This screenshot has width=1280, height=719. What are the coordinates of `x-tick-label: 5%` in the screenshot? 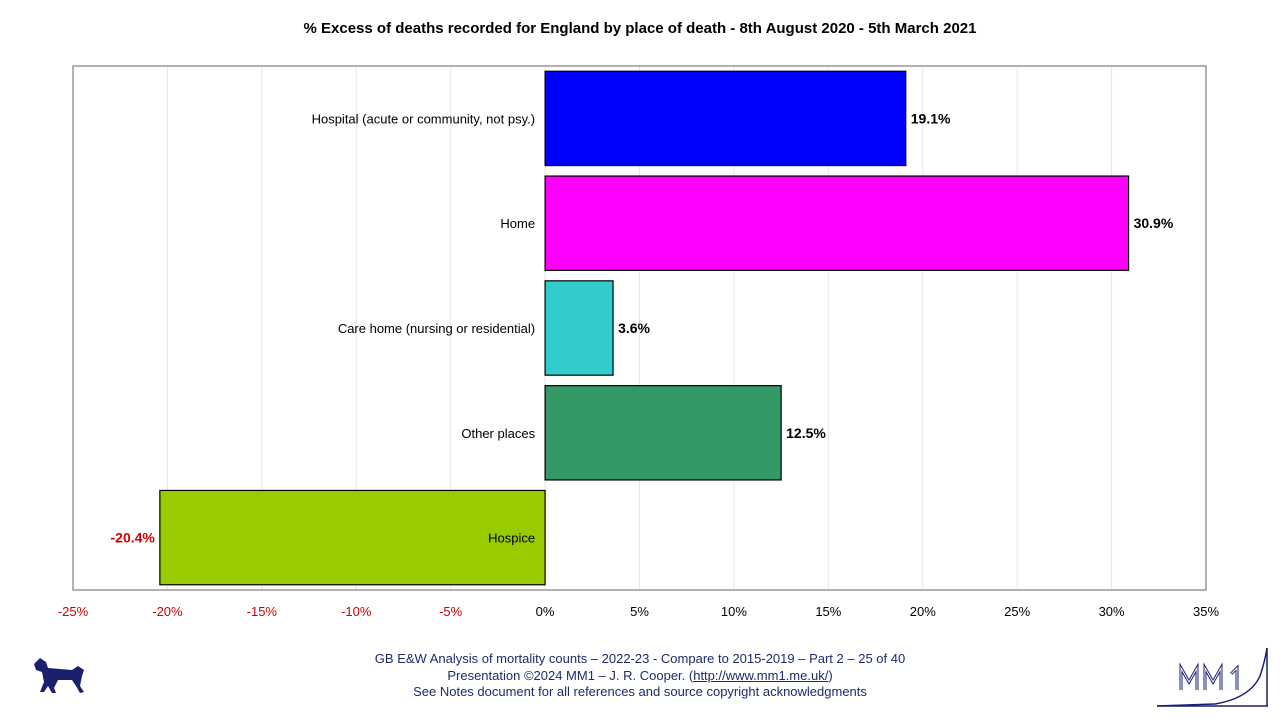 It's located at (639, 611).